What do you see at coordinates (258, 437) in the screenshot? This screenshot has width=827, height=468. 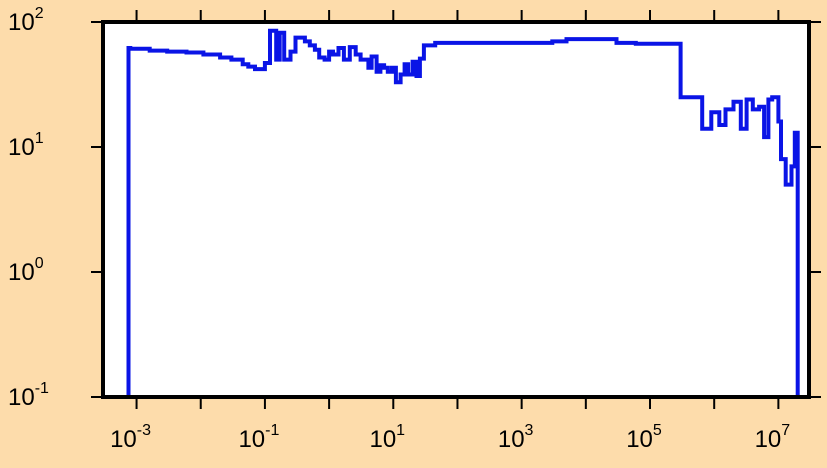 I see `x-tick-label: 10⁻¹` at bounding box center [258, 437].